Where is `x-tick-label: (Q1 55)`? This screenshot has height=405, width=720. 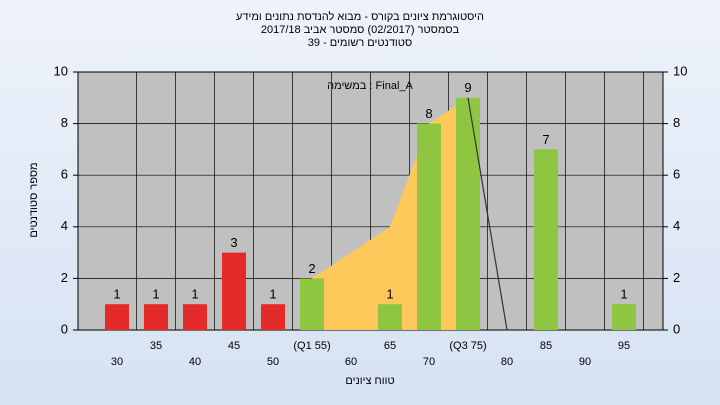 x-tick-label: (Q1 55) is located at coordinates (311, 346).